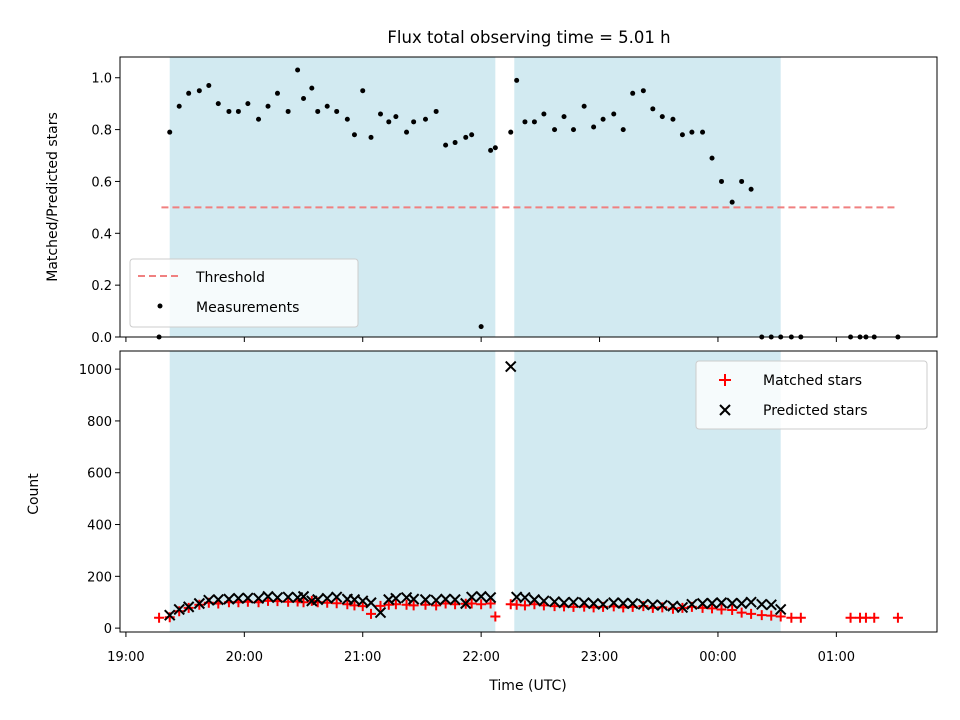 This screenshot has width=960, height=720. I want to click on legend-threshold-label: Threshold, so click(230, 278).